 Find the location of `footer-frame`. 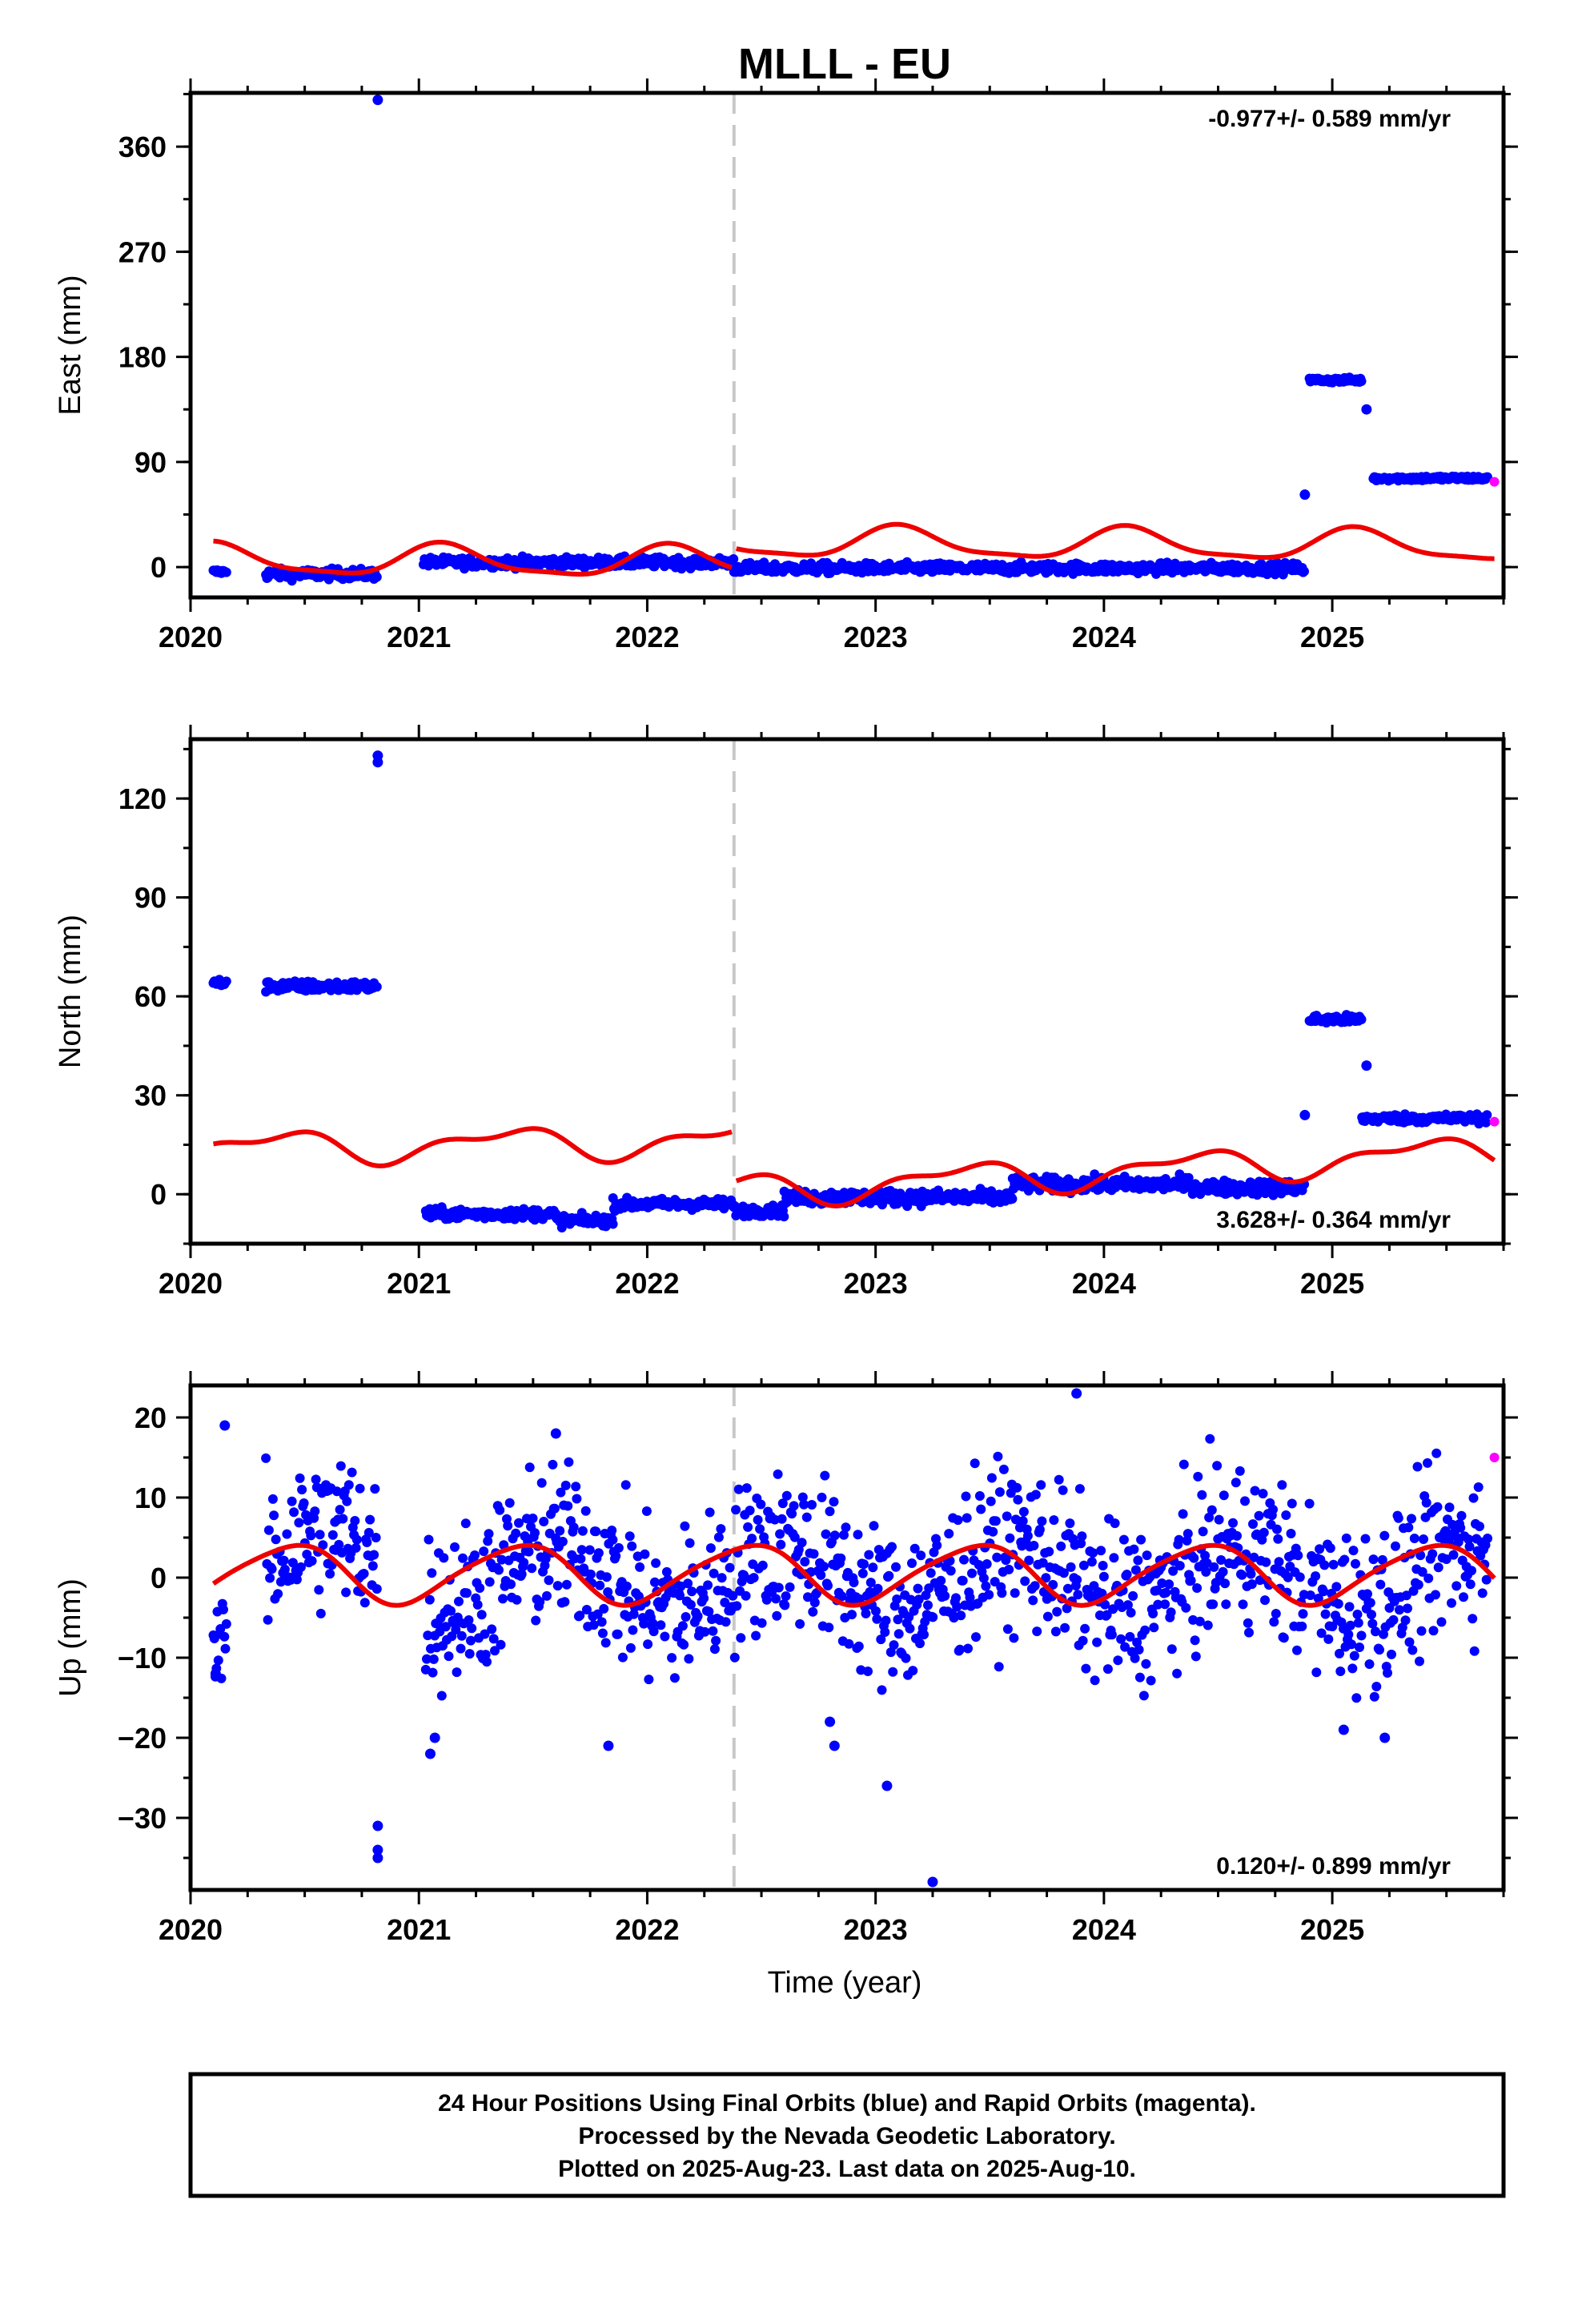

footer-frame is located at coordinates (847, 2135).